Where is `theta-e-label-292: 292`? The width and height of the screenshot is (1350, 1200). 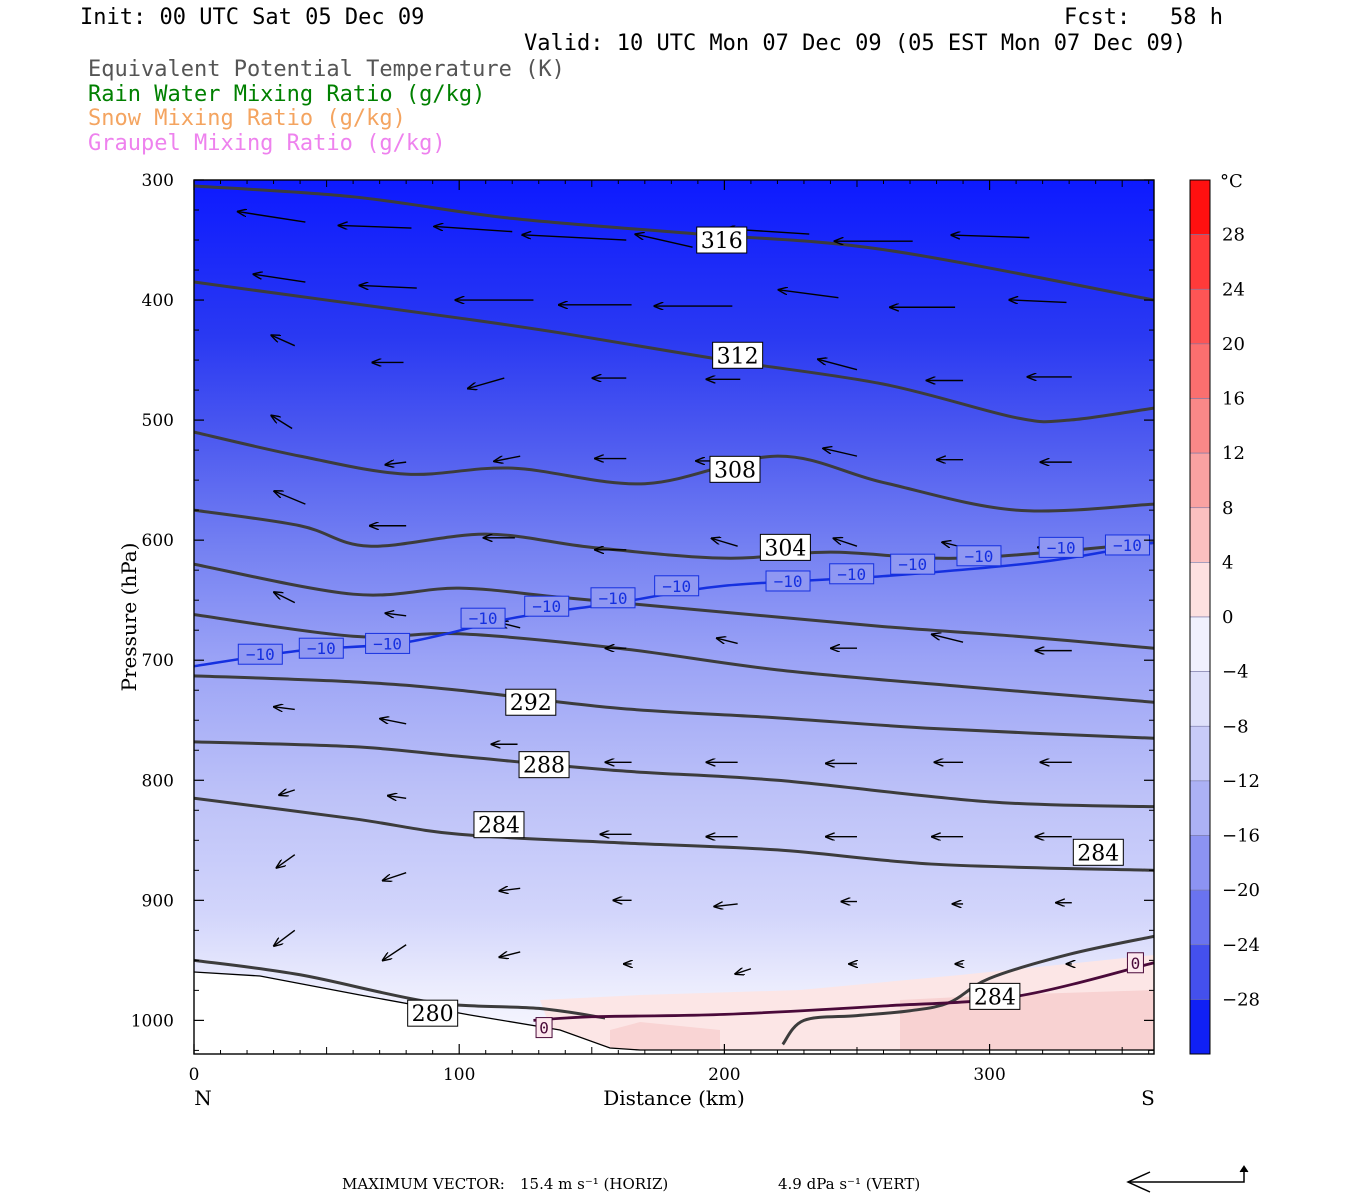
theta-e-label-292: 292 is located at coordinates (531, 702).